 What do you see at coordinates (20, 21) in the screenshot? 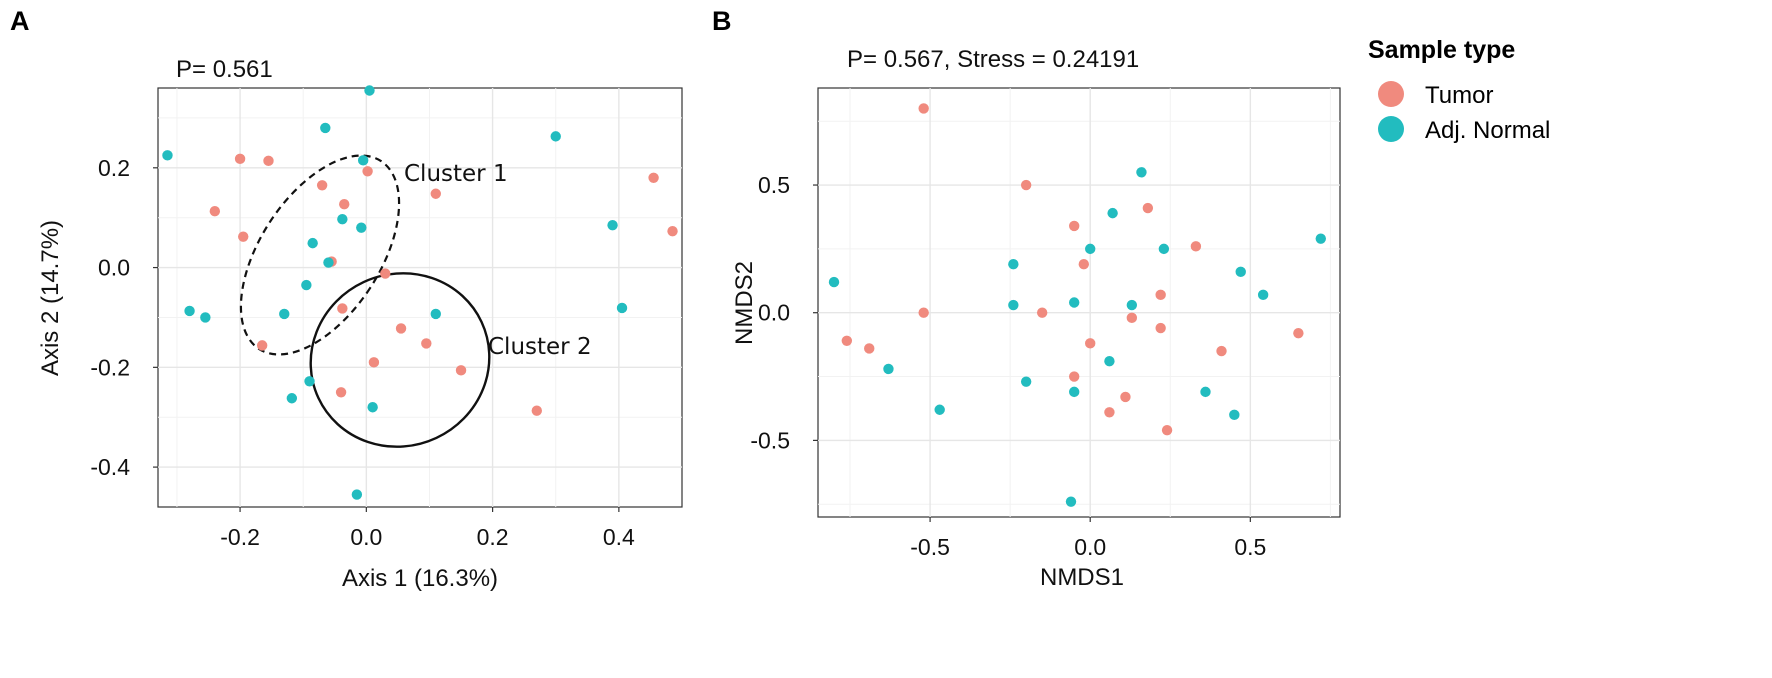
I see `panel-label-a: A` at bounding box center [20, 21].